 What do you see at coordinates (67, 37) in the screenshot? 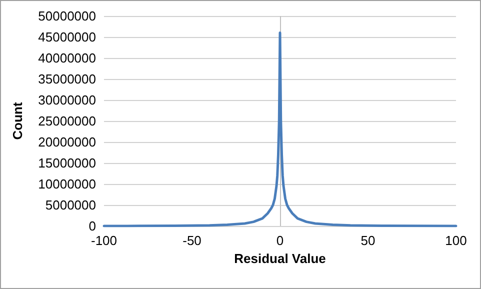
I see `y-tick-label: 45000000` at bounding box center [67, 37].